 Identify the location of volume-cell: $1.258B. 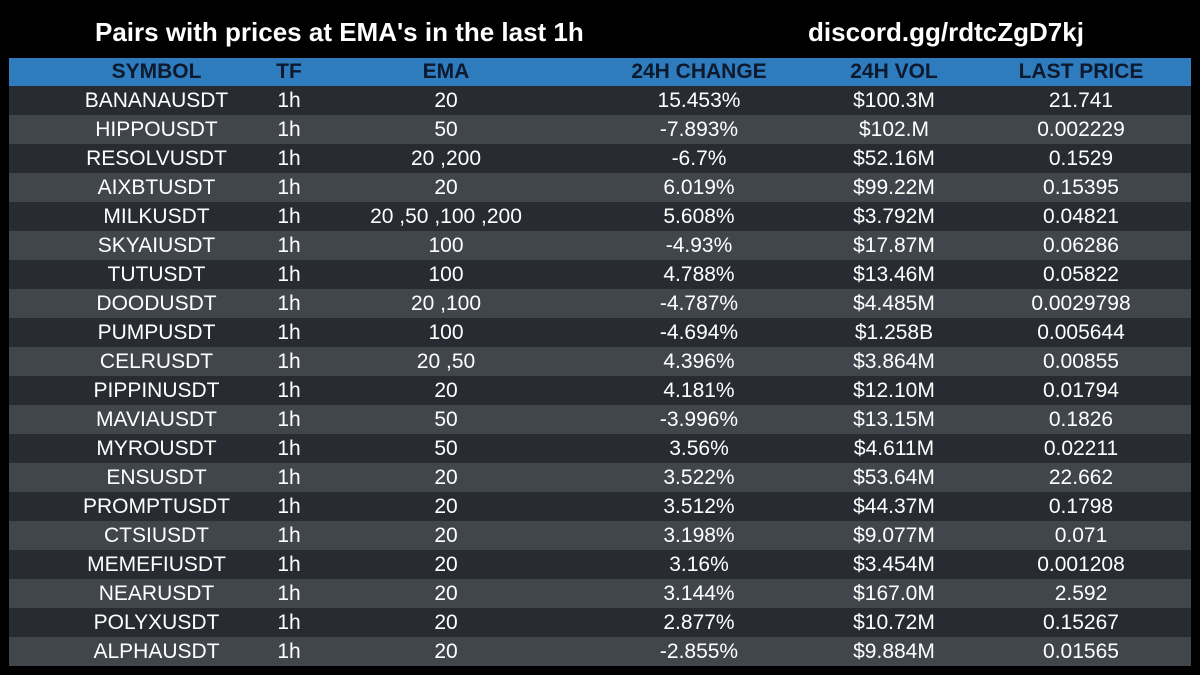
(894, 332).